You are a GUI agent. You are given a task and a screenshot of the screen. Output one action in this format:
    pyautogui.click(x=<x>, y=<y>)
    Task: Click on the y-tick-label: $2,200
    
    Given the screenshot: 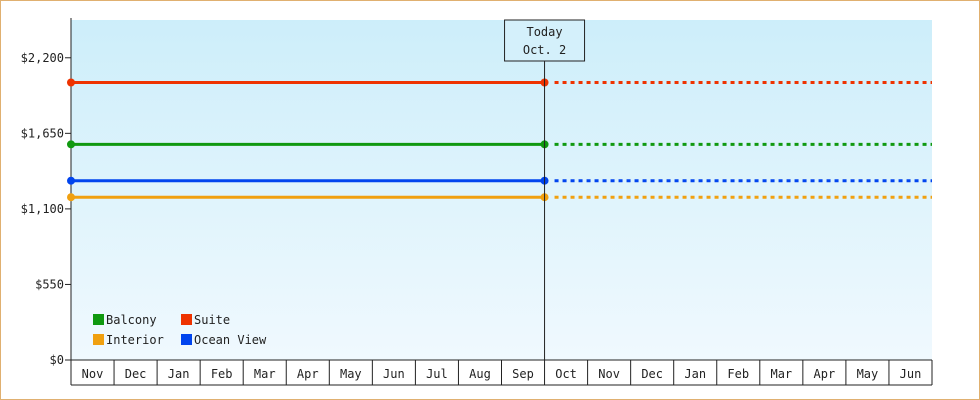 What is the action you would take?
    pyautogui.click(x=42, y=58)
    